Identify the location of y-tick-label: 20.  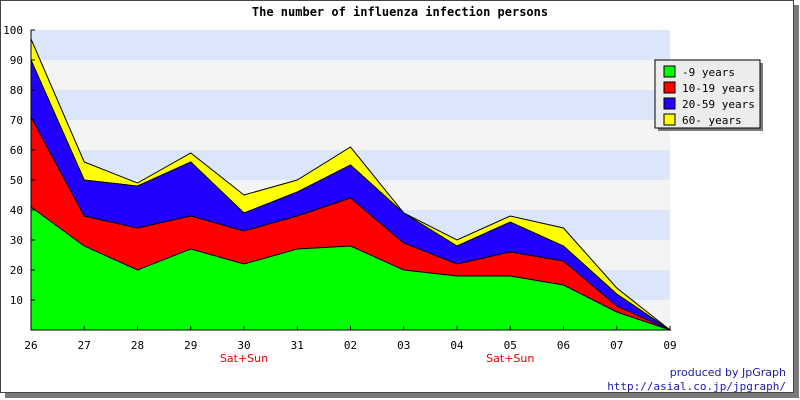
(16, 270).